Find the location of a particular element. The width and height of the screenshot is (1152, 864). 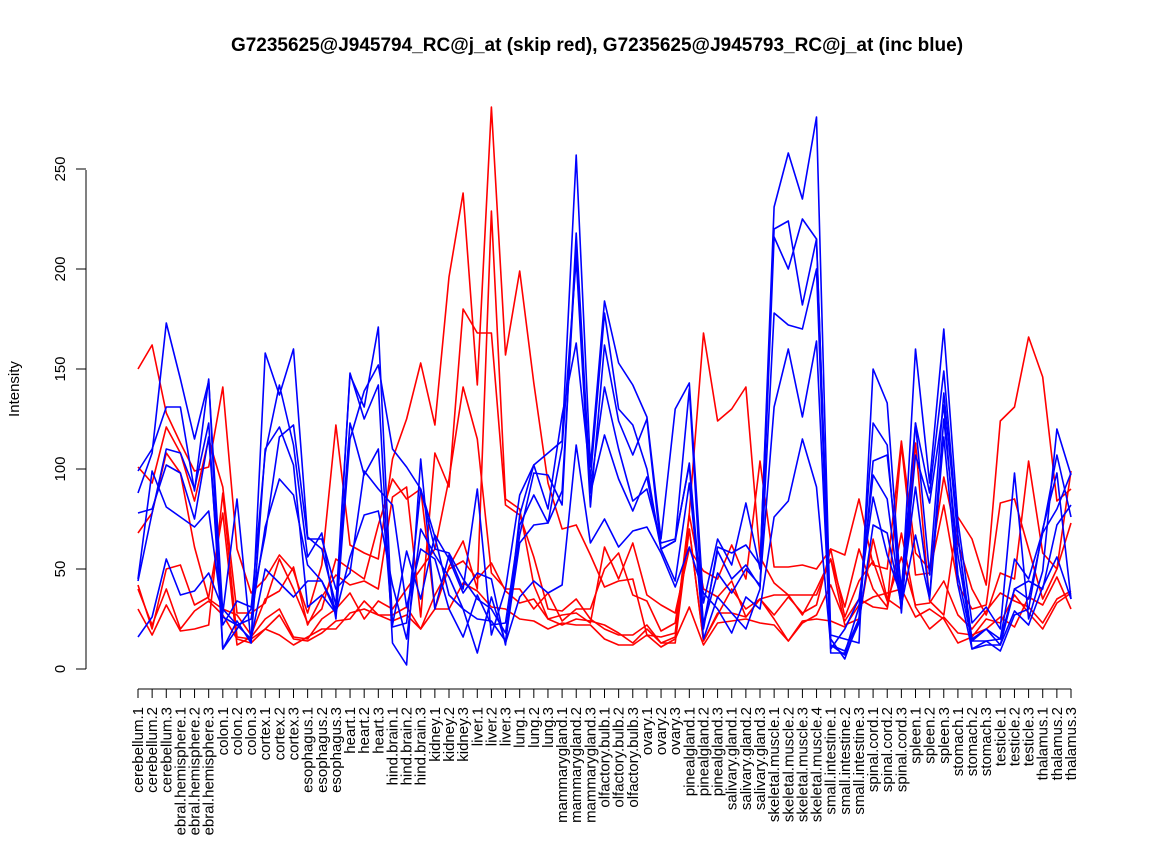

y-tick-label: 250 is located at coordinates (60, 168).